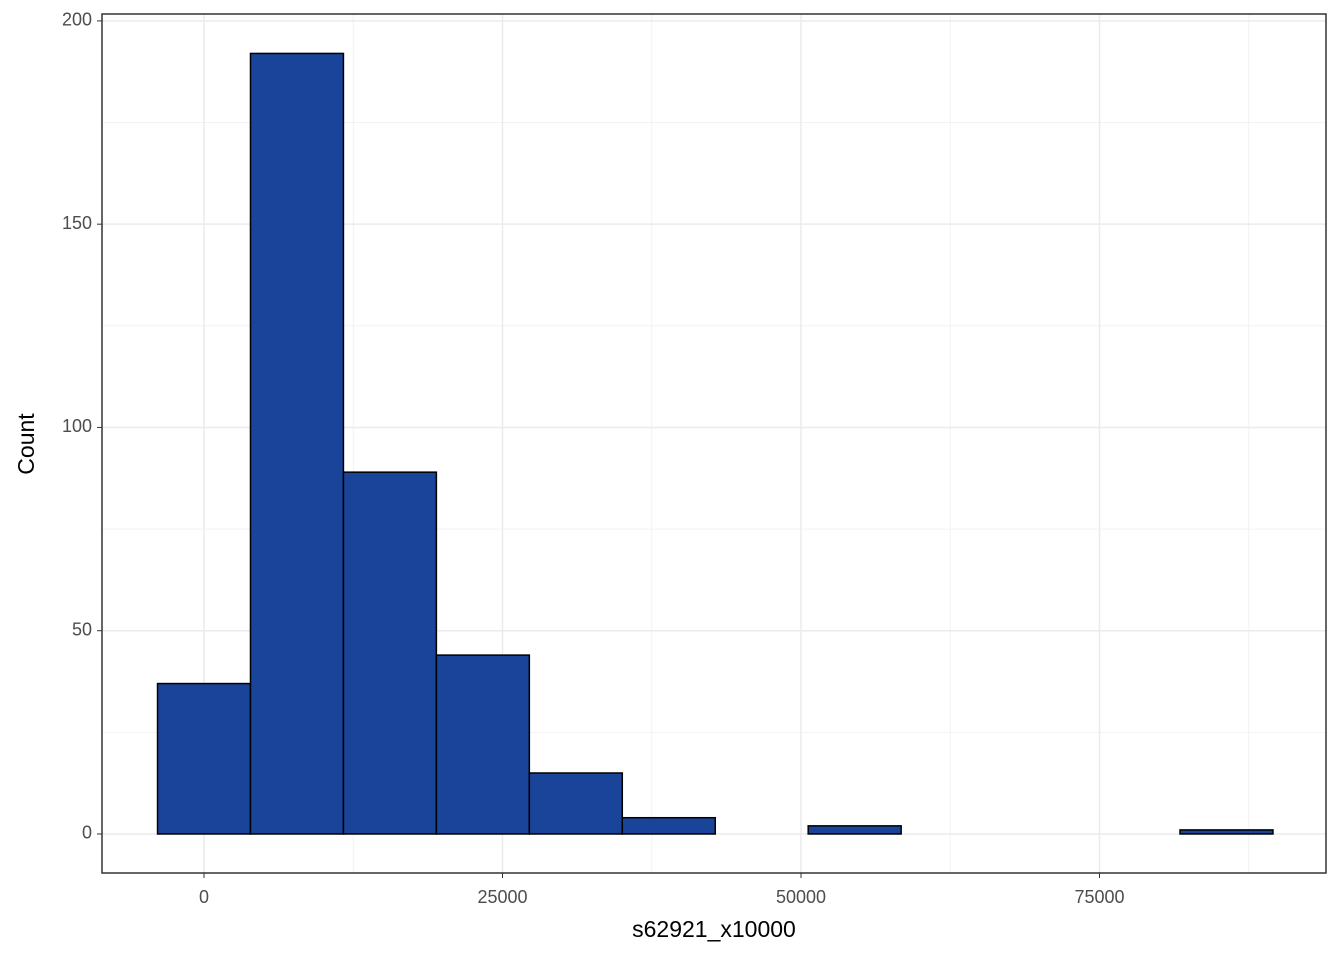  Describe the element at coordinates (714, 929) in the screenshot. I see `x-axis-title: s62921_x10000` at that location.